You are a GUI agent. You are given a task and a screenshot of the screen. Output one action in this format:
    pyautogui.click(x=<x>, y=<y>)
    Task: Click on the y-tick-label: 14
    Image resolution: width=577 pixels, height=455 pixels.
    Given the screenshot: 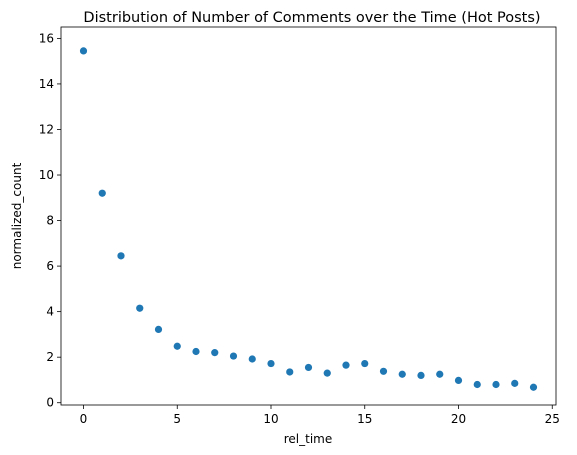 What is the action you would take?
    pyautogui.click(x=46, y=84)
    